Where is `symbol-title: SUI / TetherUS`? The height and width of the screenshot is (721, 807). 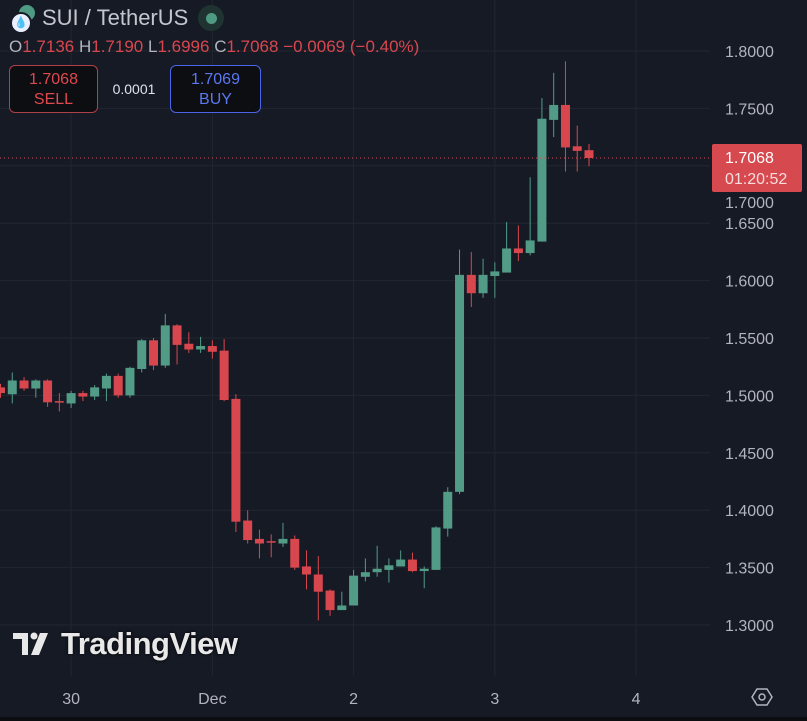
symbol-title: SUI / TetherUS is located at coordinates (115, 17).